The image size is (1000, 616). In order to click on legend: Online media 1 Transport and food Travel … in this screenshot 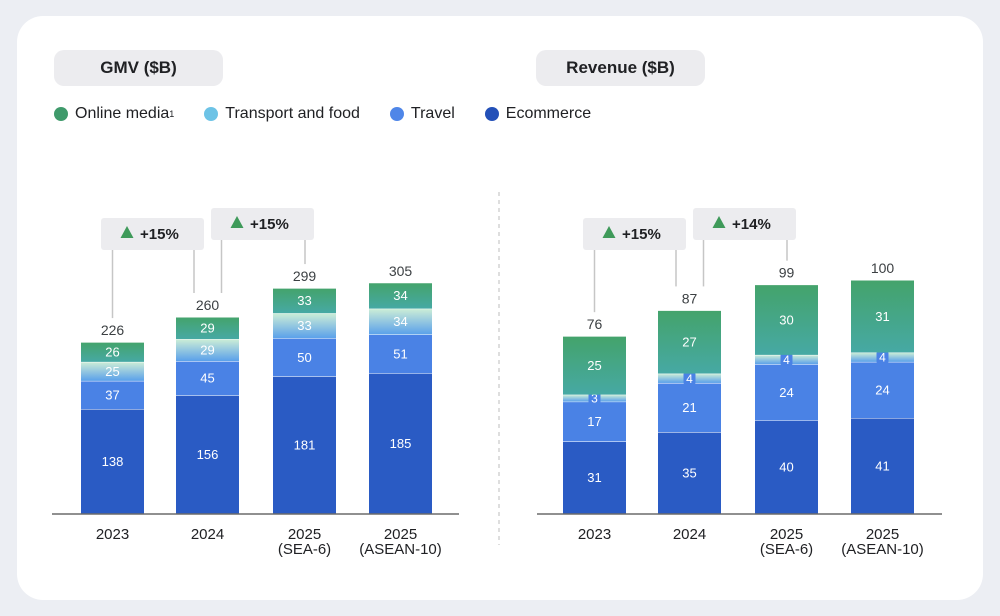, I will do `click(337, 114)`.